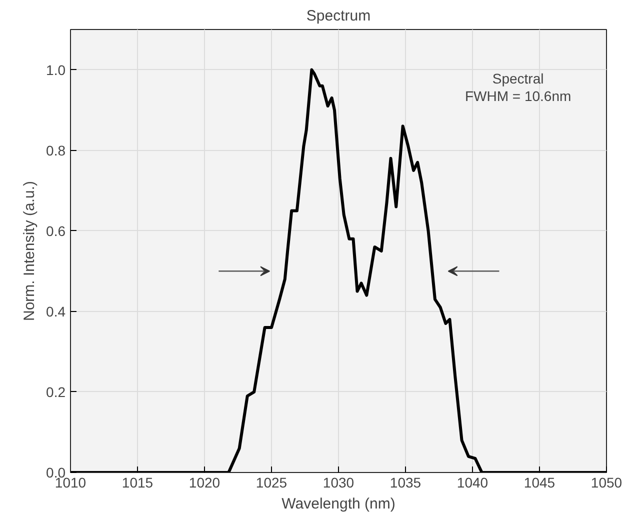  I want to click on x-tick-label: 1040, so click(472, 482).